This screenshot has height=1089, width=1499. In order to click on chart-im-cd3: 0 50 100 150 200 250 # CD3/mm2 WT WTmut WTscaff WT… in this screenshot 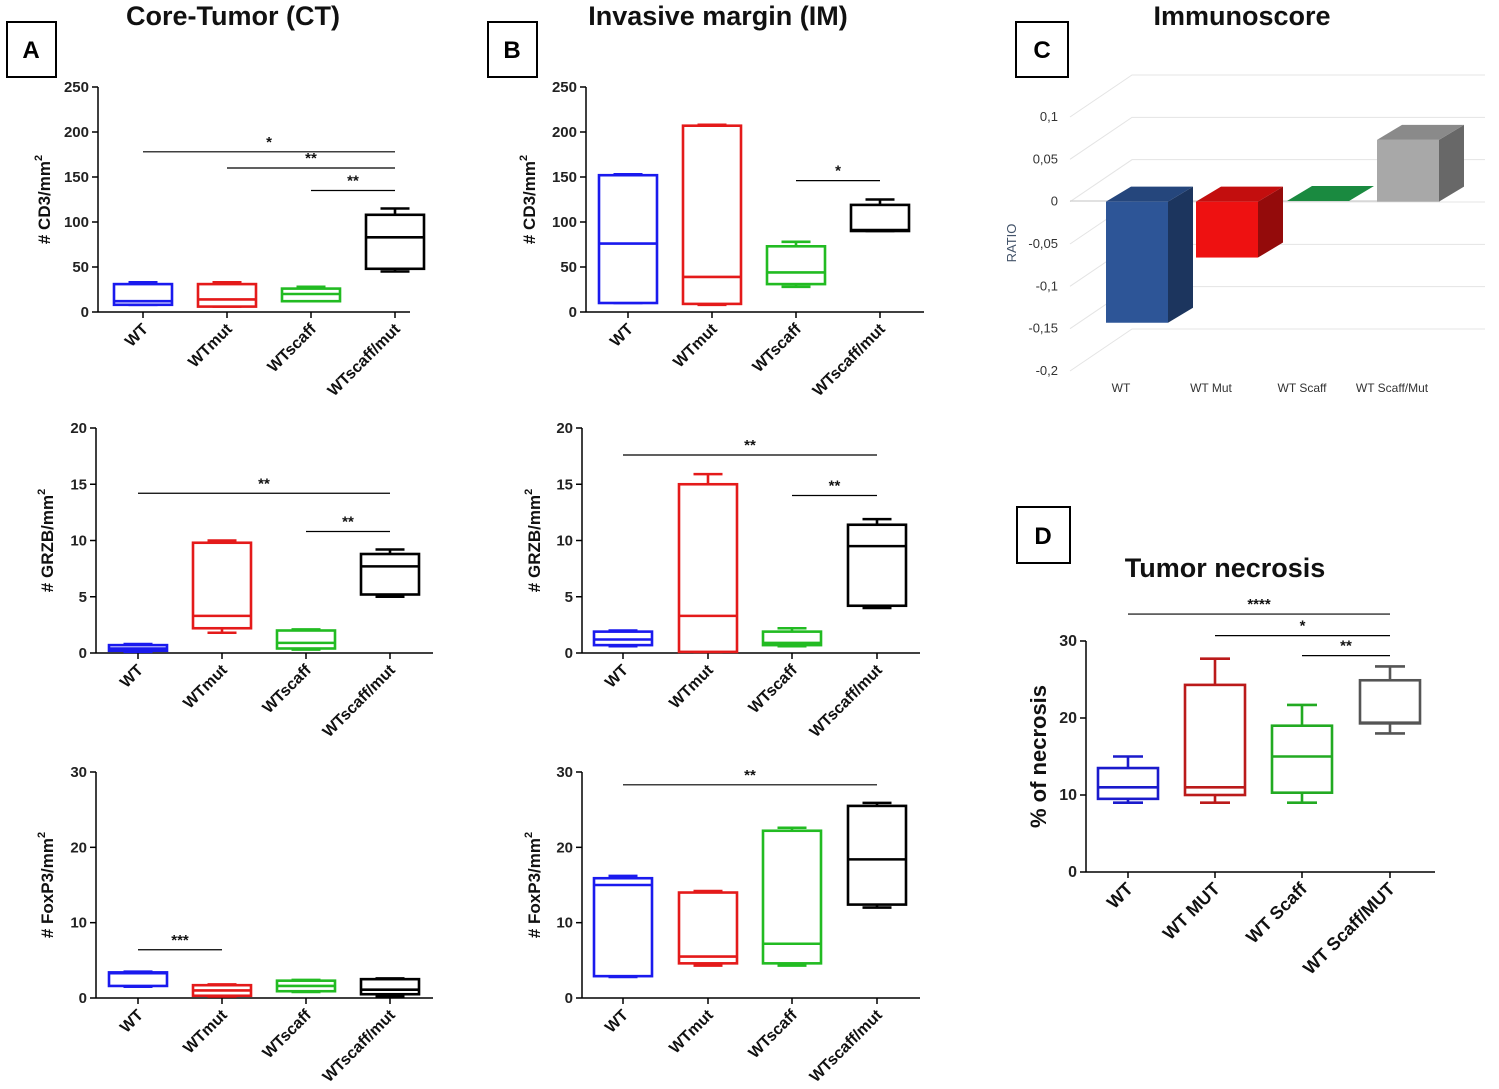, I will do `click(721, 239)`.